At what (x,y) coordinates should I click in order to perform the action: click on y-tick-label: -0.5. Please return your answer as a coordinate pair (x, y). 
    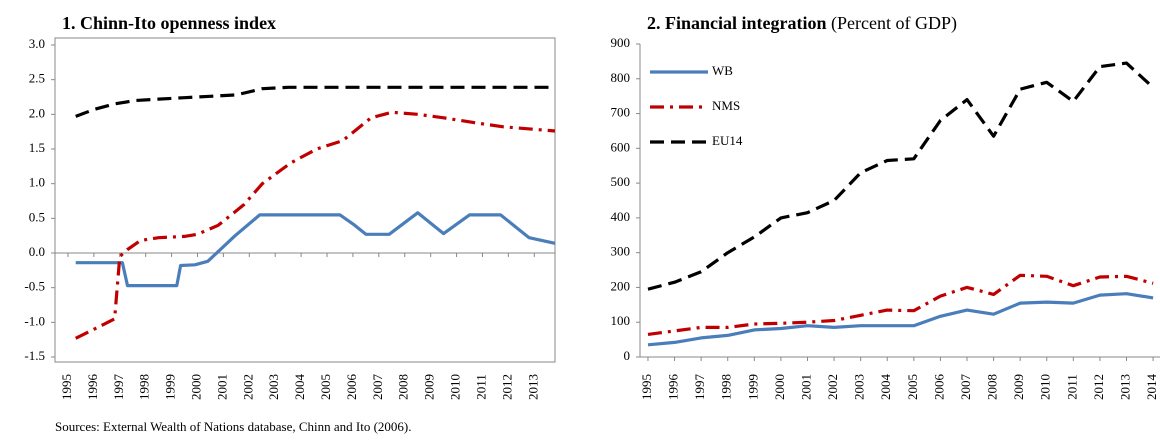
    Looking at the image, I should click on (34, 286).